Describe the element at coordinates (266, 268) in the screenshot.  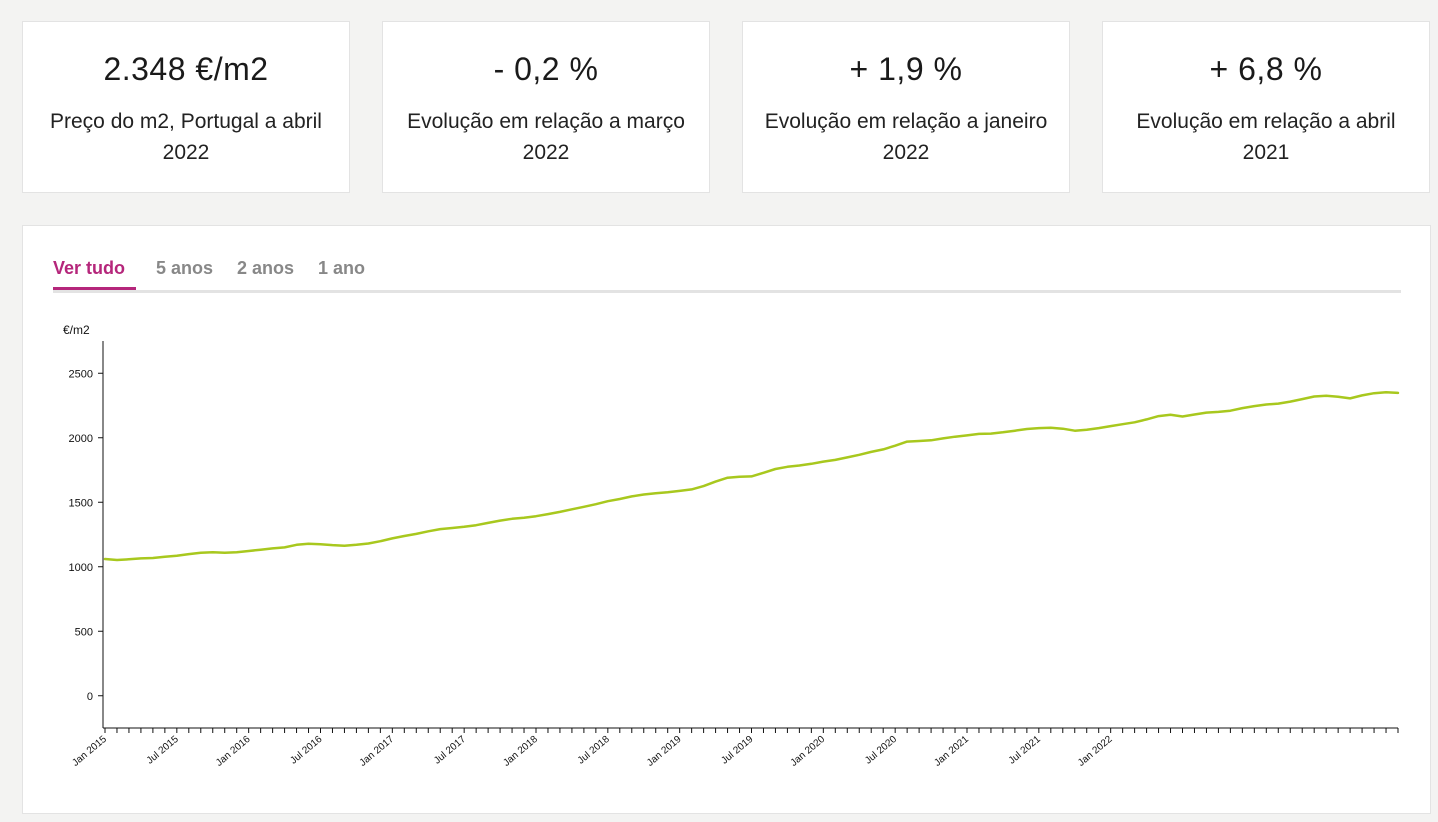
I see `tab-2-years: 2 anos` at that location.